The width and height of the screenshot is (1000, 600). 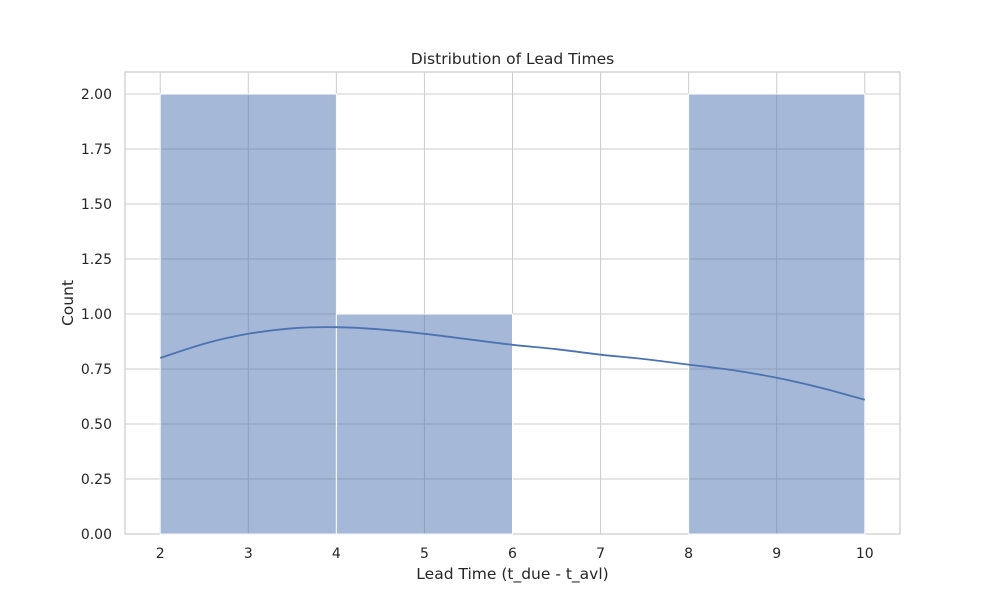 I want to click on y-tick-label: 0.50, so click(x=96, y=425).